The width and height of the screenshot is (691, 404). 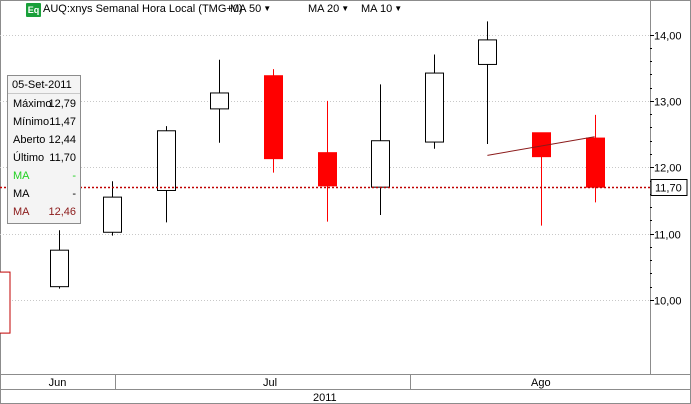 What do you see at coordinates (325, 398) in the screenshot?
I see `year-label: 2011` at bounding box center [325, 398].